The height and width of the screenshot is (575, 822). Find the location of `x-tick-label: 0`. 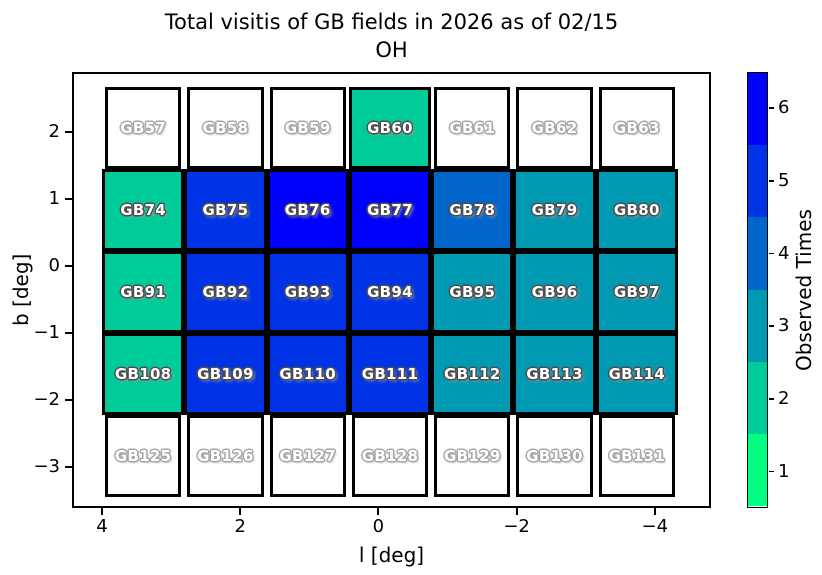

x-tick-label: 0 is located at coordinates (378, 526).